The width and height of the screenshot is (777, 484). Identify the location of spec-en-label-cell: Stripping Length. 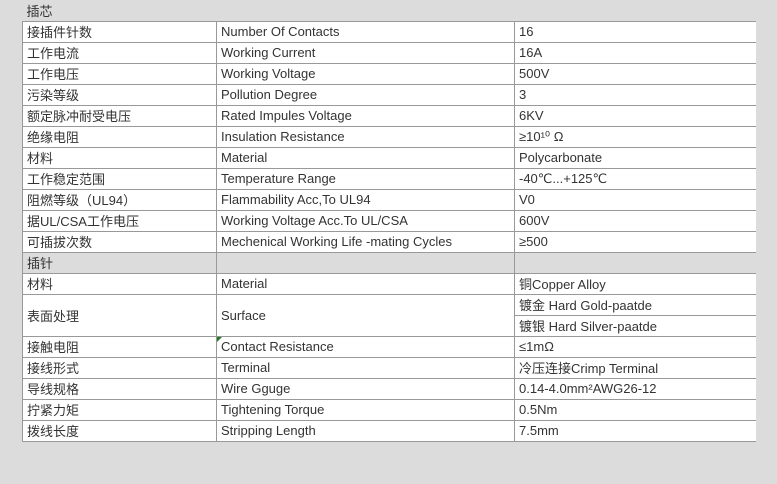
(365, 430).